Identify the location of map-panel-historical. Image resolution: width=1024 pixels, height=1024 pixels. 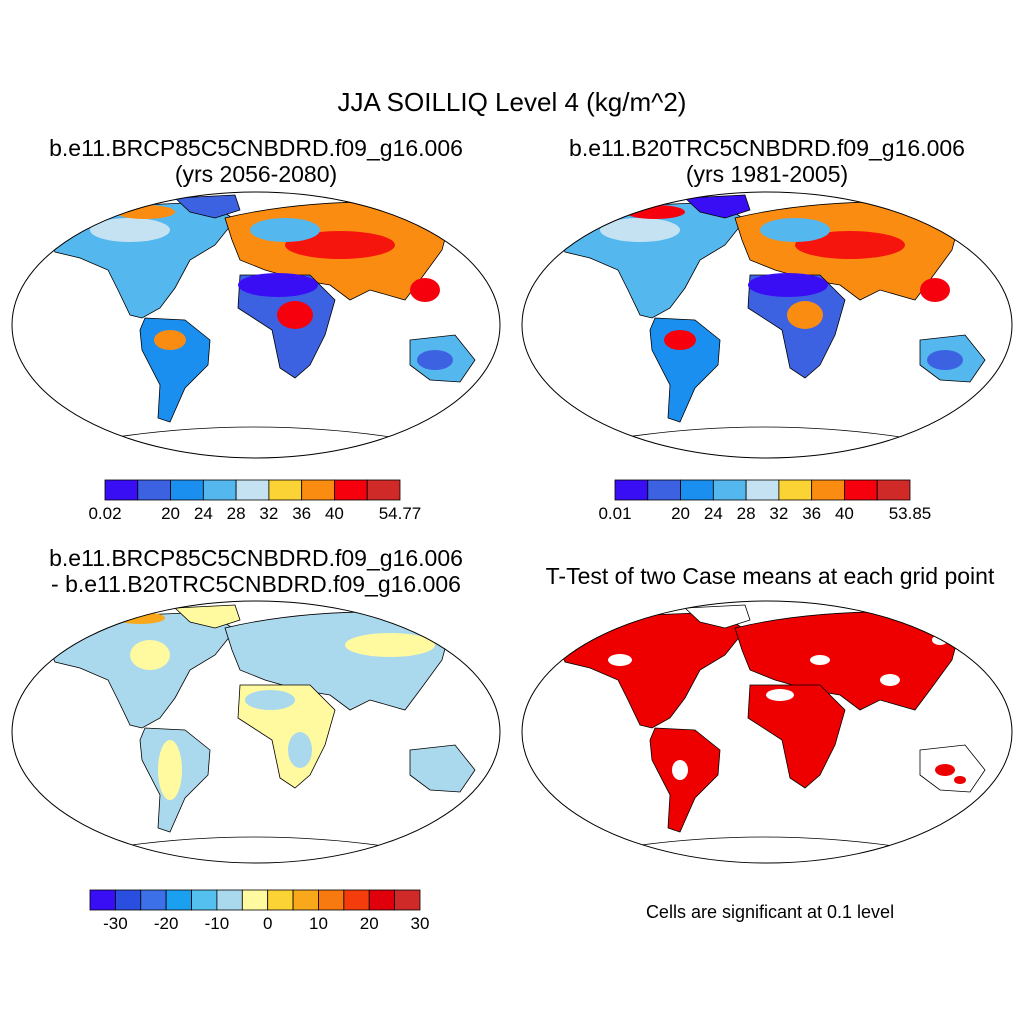
(767, 325).